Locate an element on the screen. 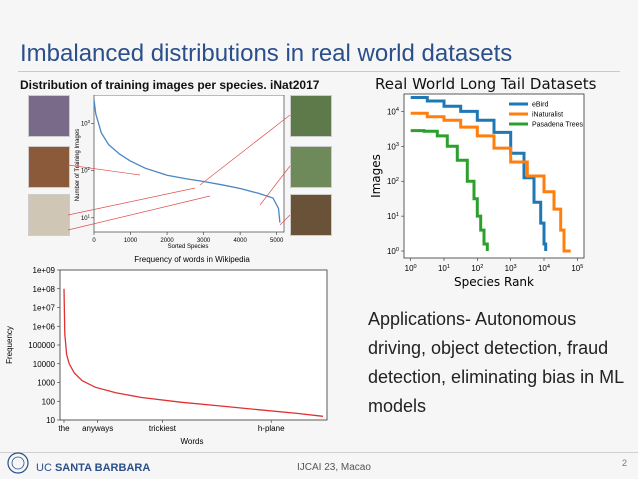 Image resolution: width=638 pixels, height=479 pixels. longtail-ytick-label: 10³ is located at coordinates (393, 146).